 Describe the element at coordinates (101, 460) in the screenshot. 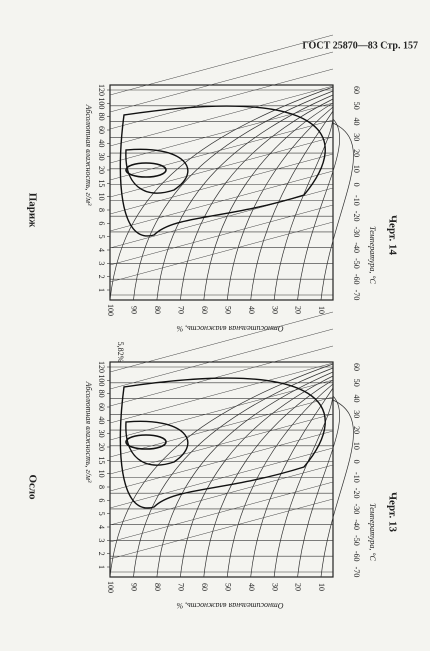

I see `ah-tick-label: 15` at that location.